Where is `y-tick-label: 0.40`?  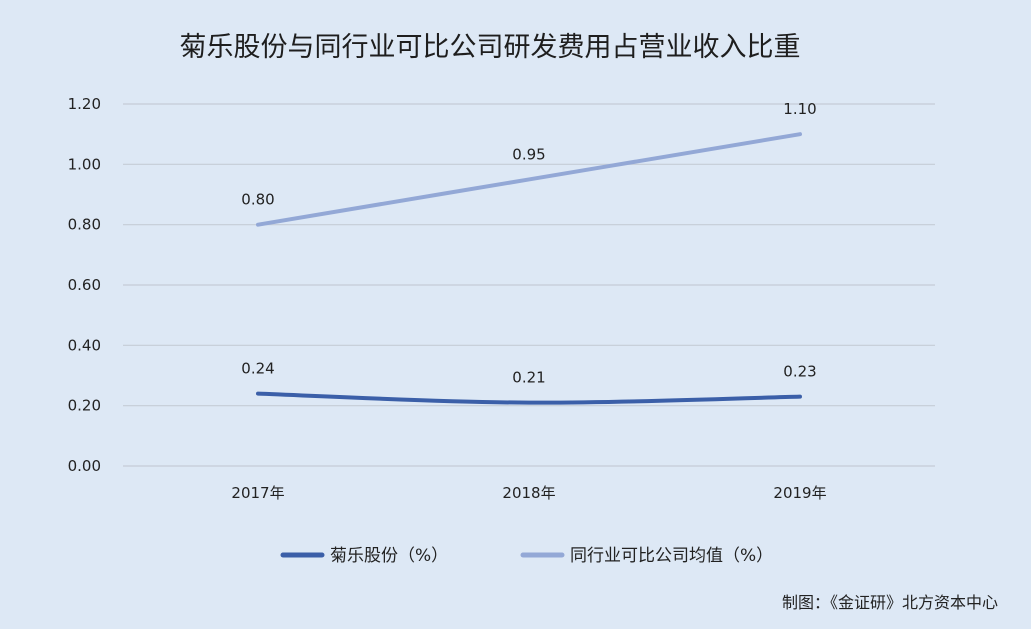
y-tick-label: 0.40 is located at coordinates (84, 345).